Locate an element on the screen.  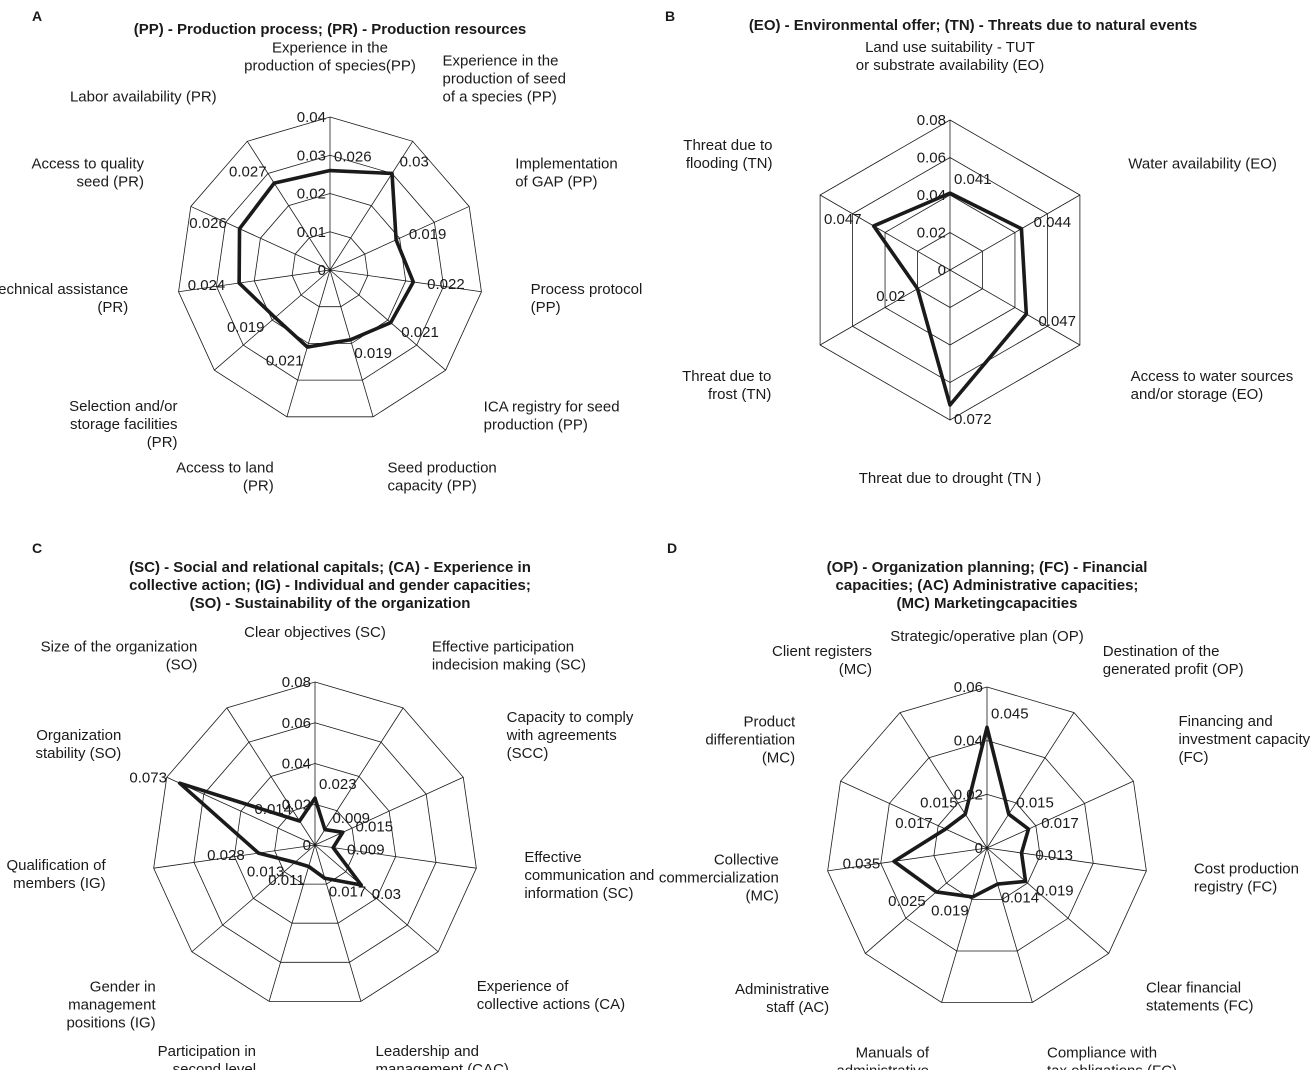
panel-d-tick-label: 0 is located at coordinates (979, 848).